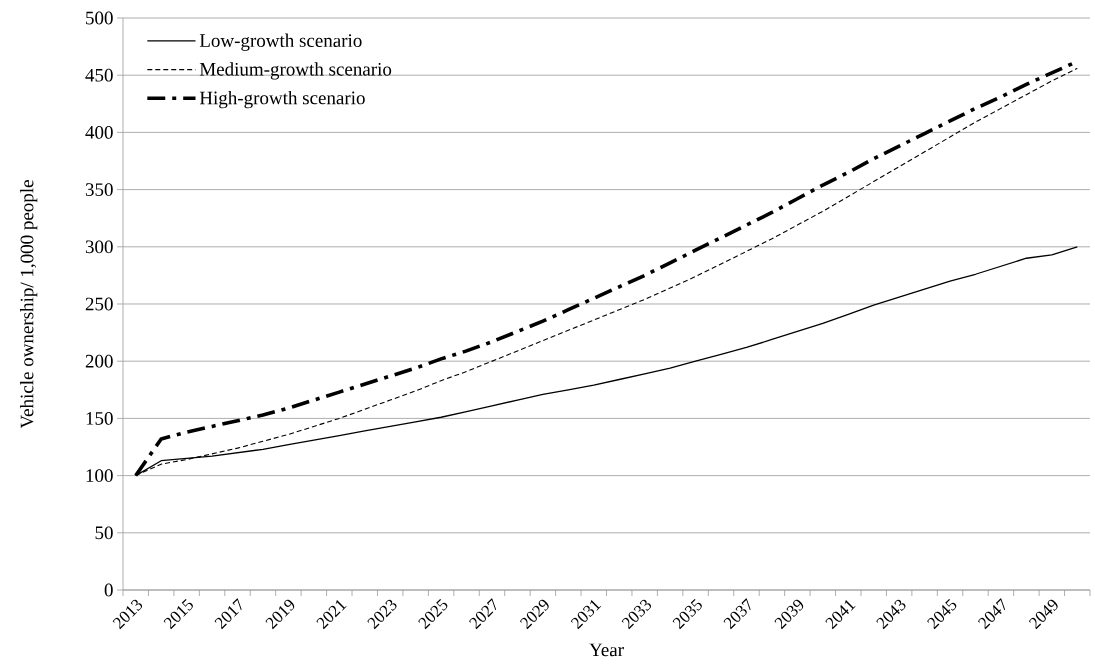 This screenshot has width=1095, height=665. Describe the element at coordinates (99, 247) in the screenshot. I see `y-tick-label: 300` at that location.